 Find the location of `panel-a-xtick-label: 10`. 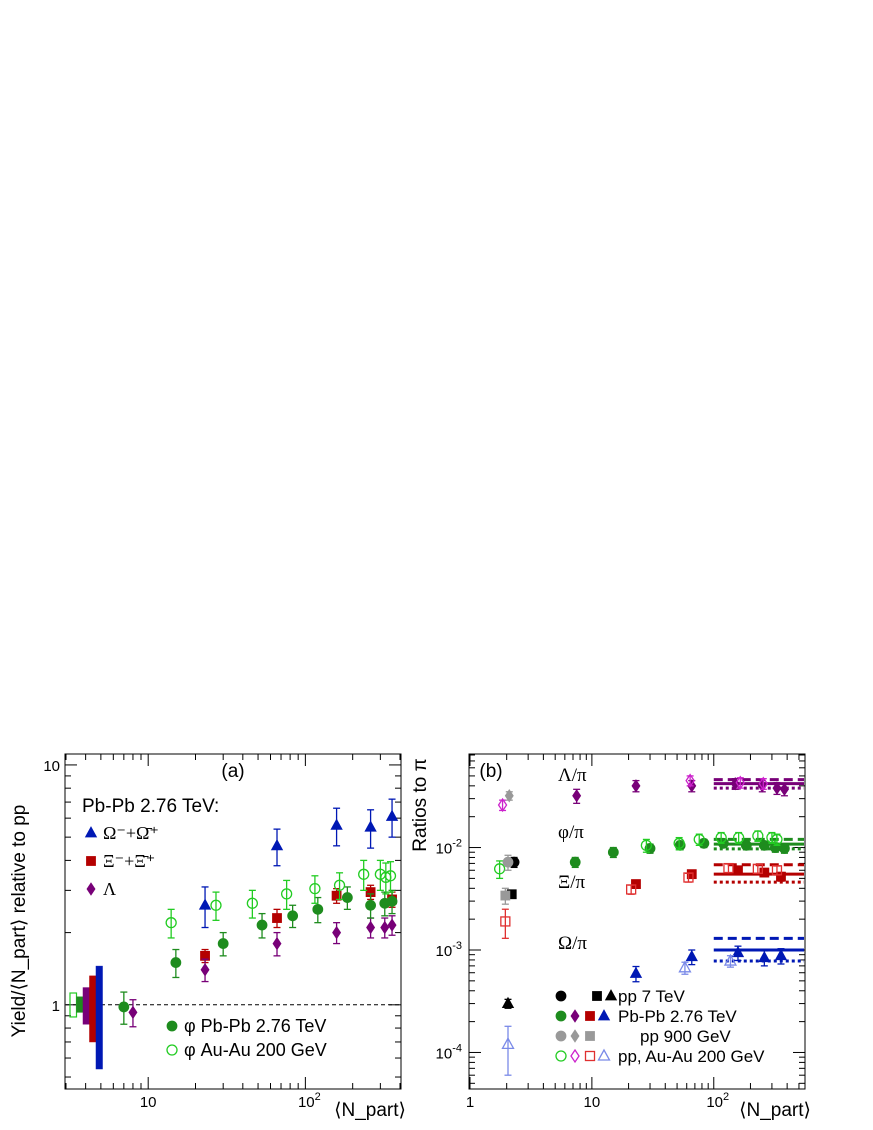

panel-a-xtick-label: 10 is located at coordinates (148, 1102).